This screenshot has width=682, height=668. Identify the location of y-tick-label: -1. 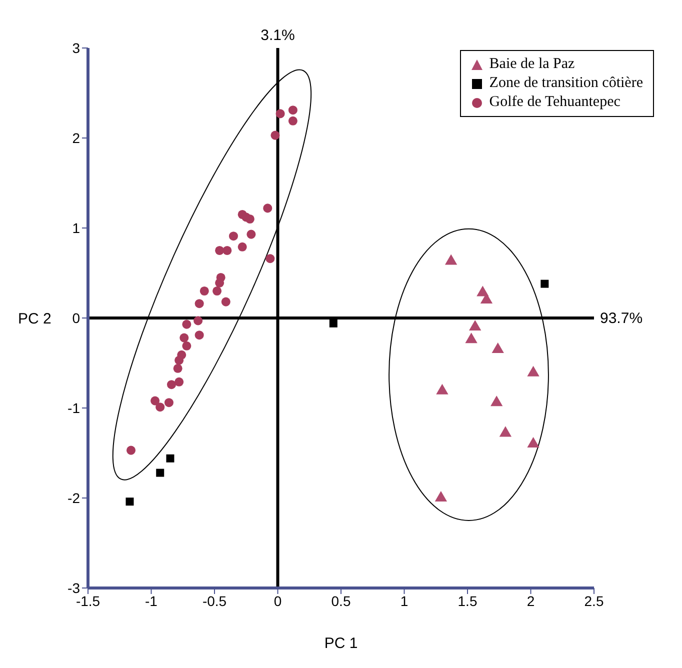
(74, 408).